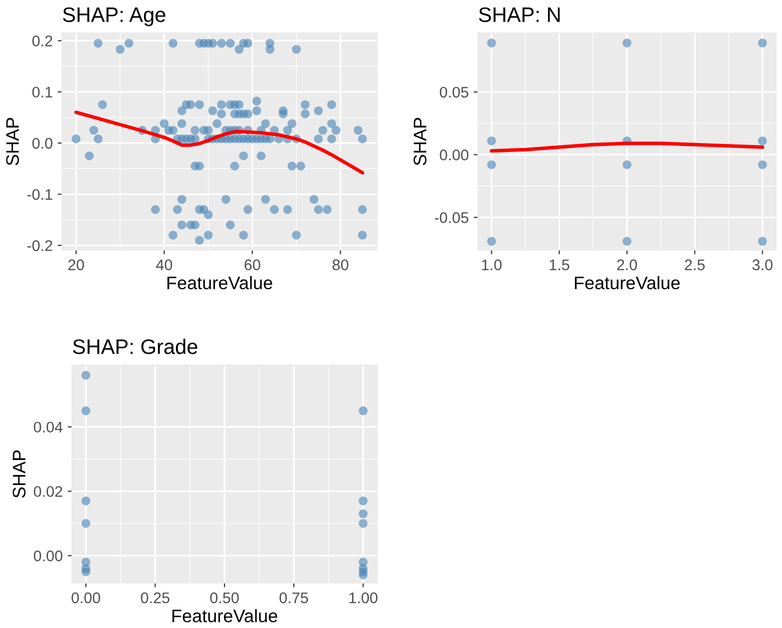 The width and height of the screenshot is (782, 628). What do you see at coordinates (519, 14) in the screenshot?
I see `chart-title: SHAP: N` at bounding box center [519, 14].